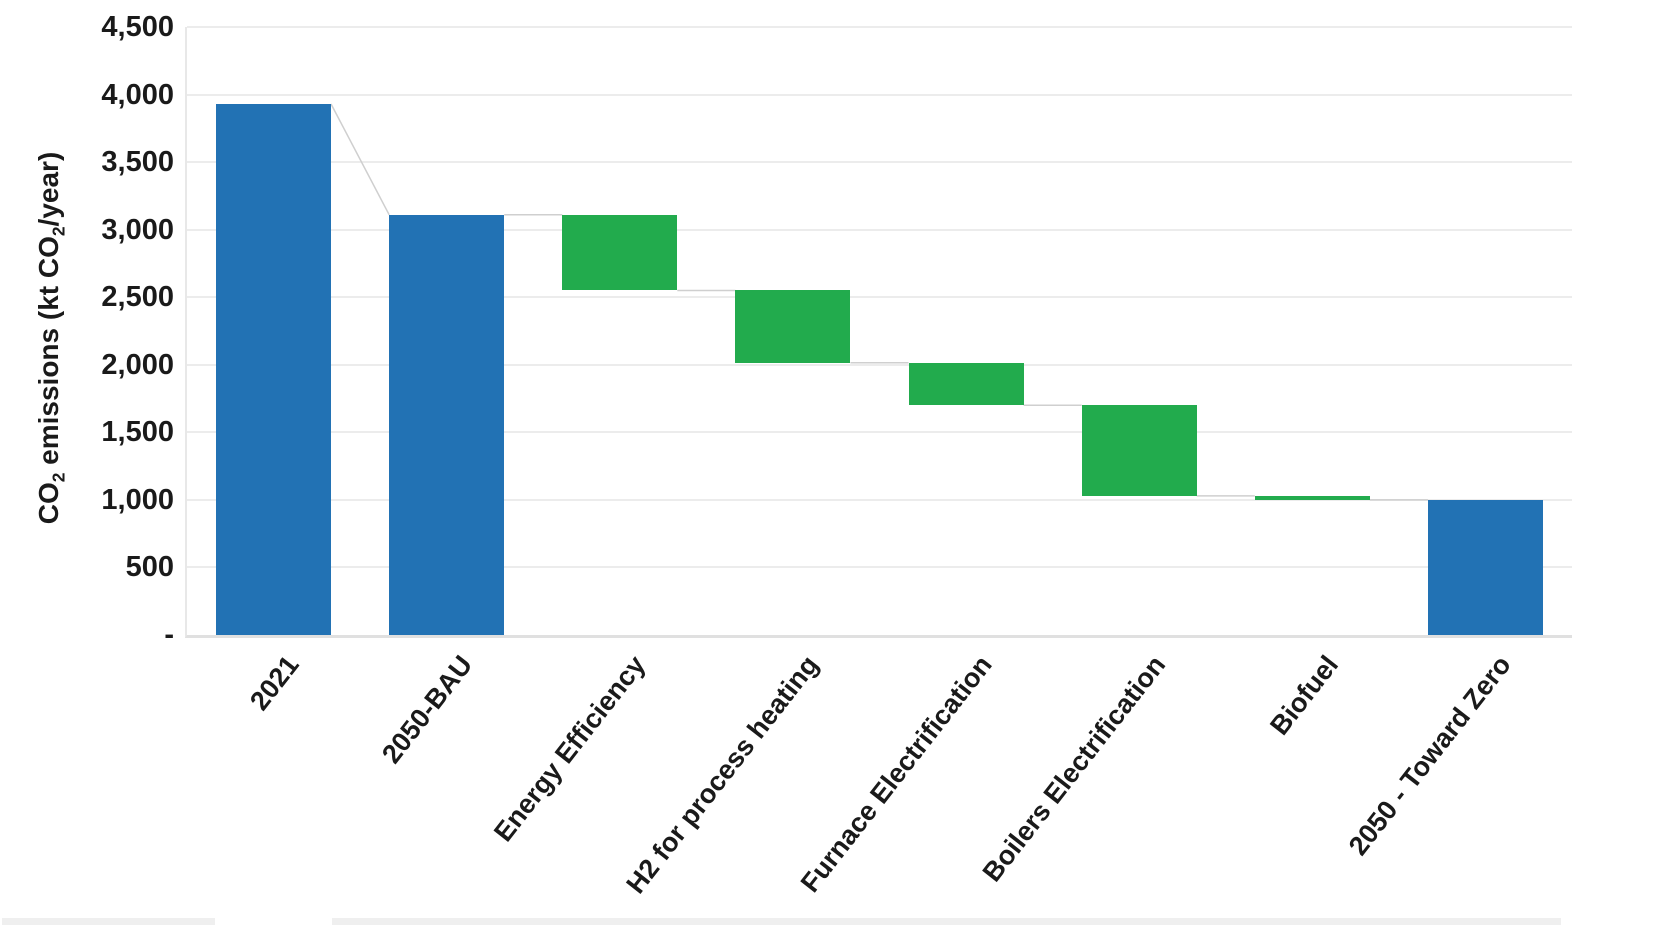  What do you see at coordinates (137, 364) in the screenshot?
I see `y-tick-label-2000: 2,000` at bounding box center [137, 364].